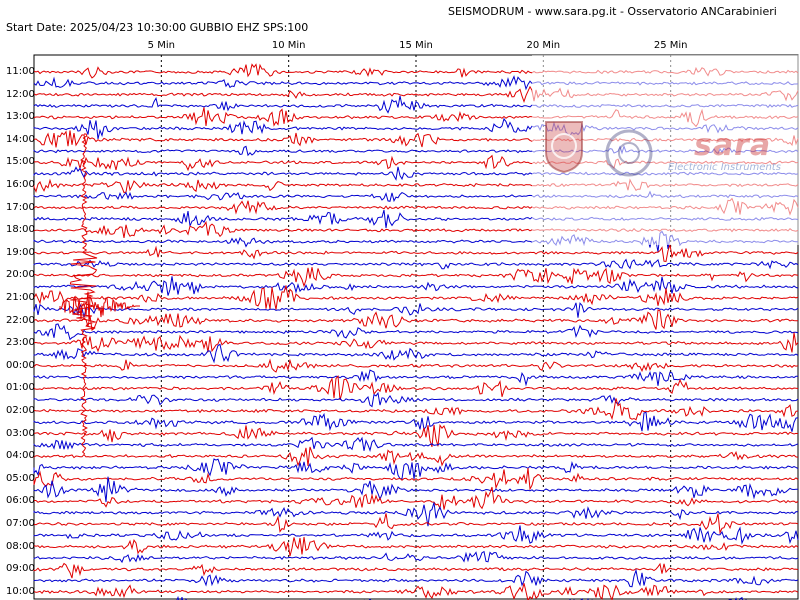  What do you see at coordinates (99, 306) in the screenshot?
I see `quake-burst` at bounding box center [99, 306].